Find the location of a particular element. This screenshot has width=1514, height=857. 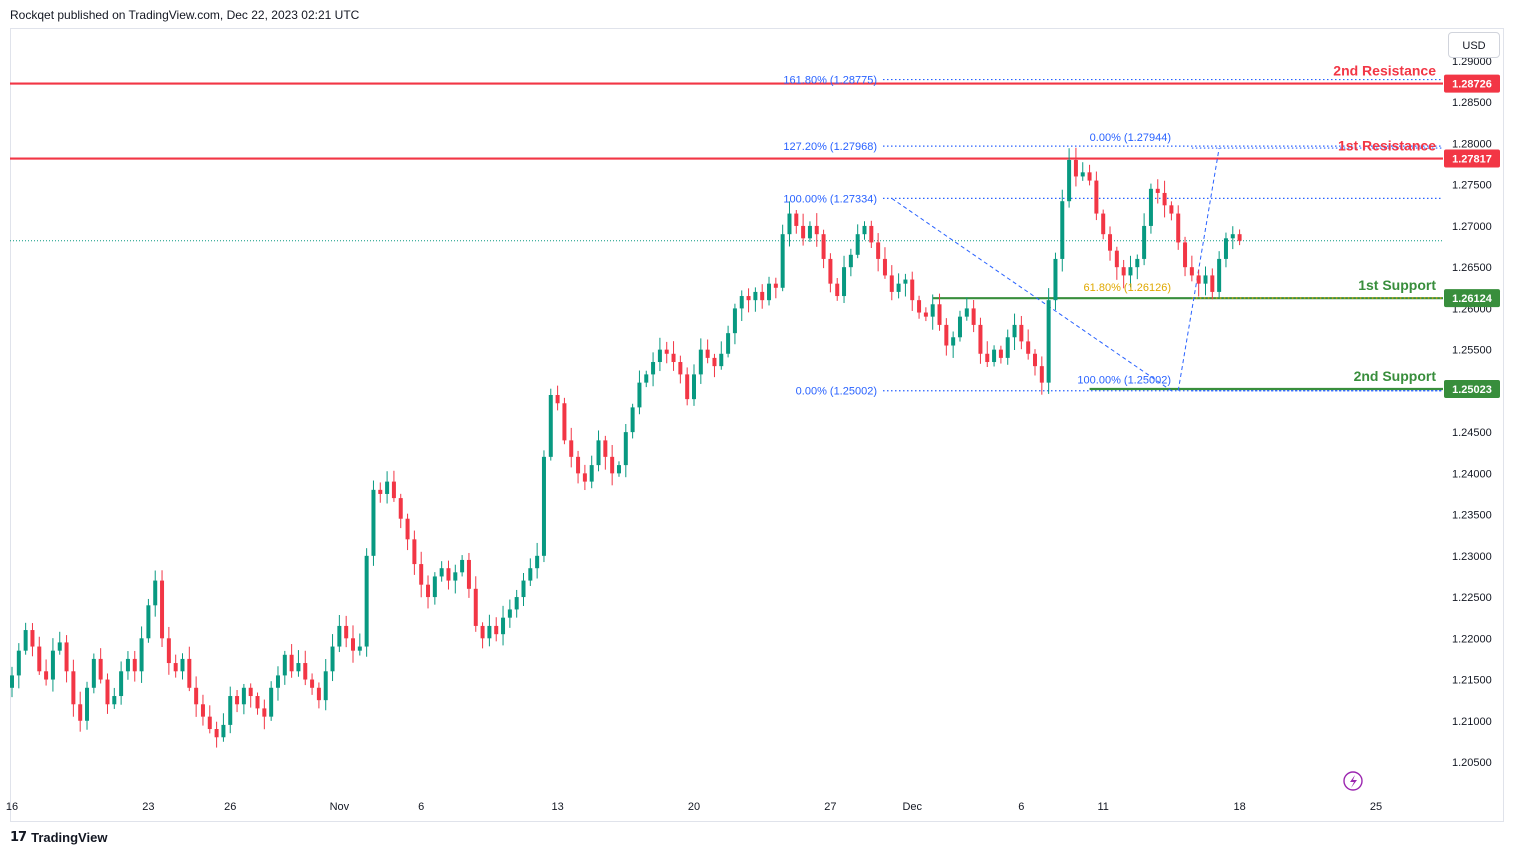

price-tick-label: 1.24500 is located at coordinates (1472, 433).